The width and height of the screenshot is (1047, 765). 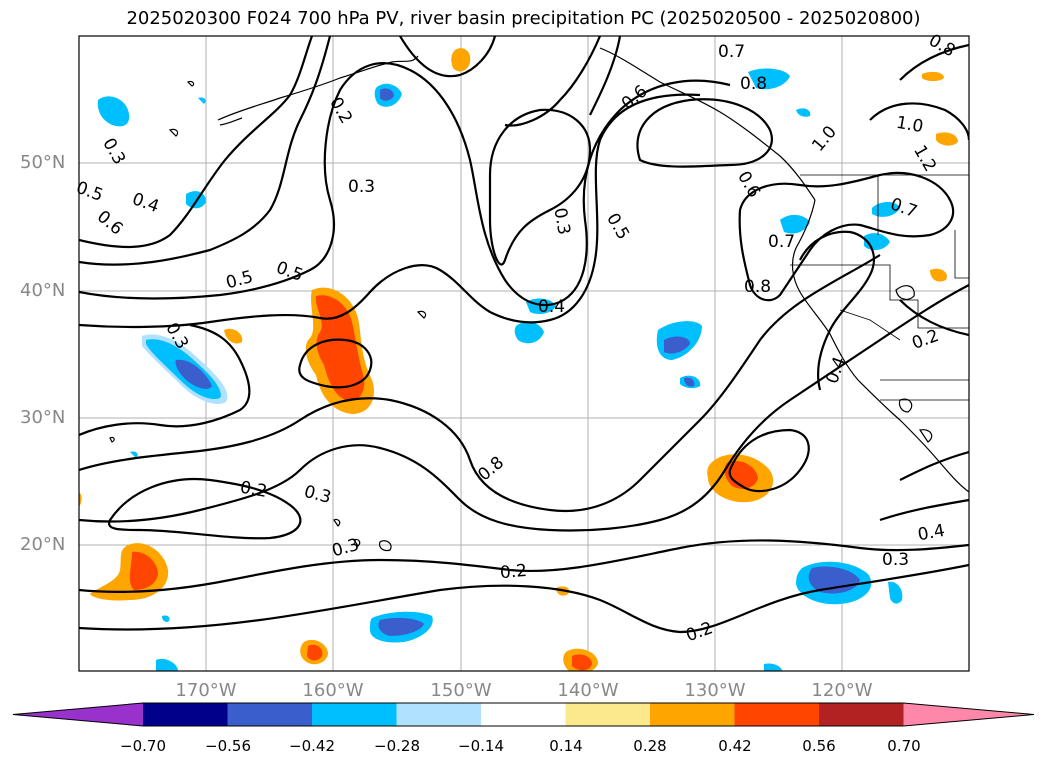 I want to click on colorbar-tick-label: −0.70, so click(x=143, y=746).